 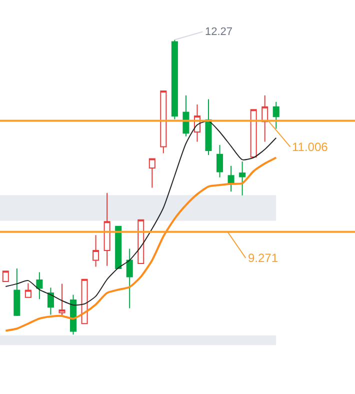 What do you see at coordinates (310, 147) in the screenshot?
I see `annotation: 11.006` at bounding box center [310, 147].